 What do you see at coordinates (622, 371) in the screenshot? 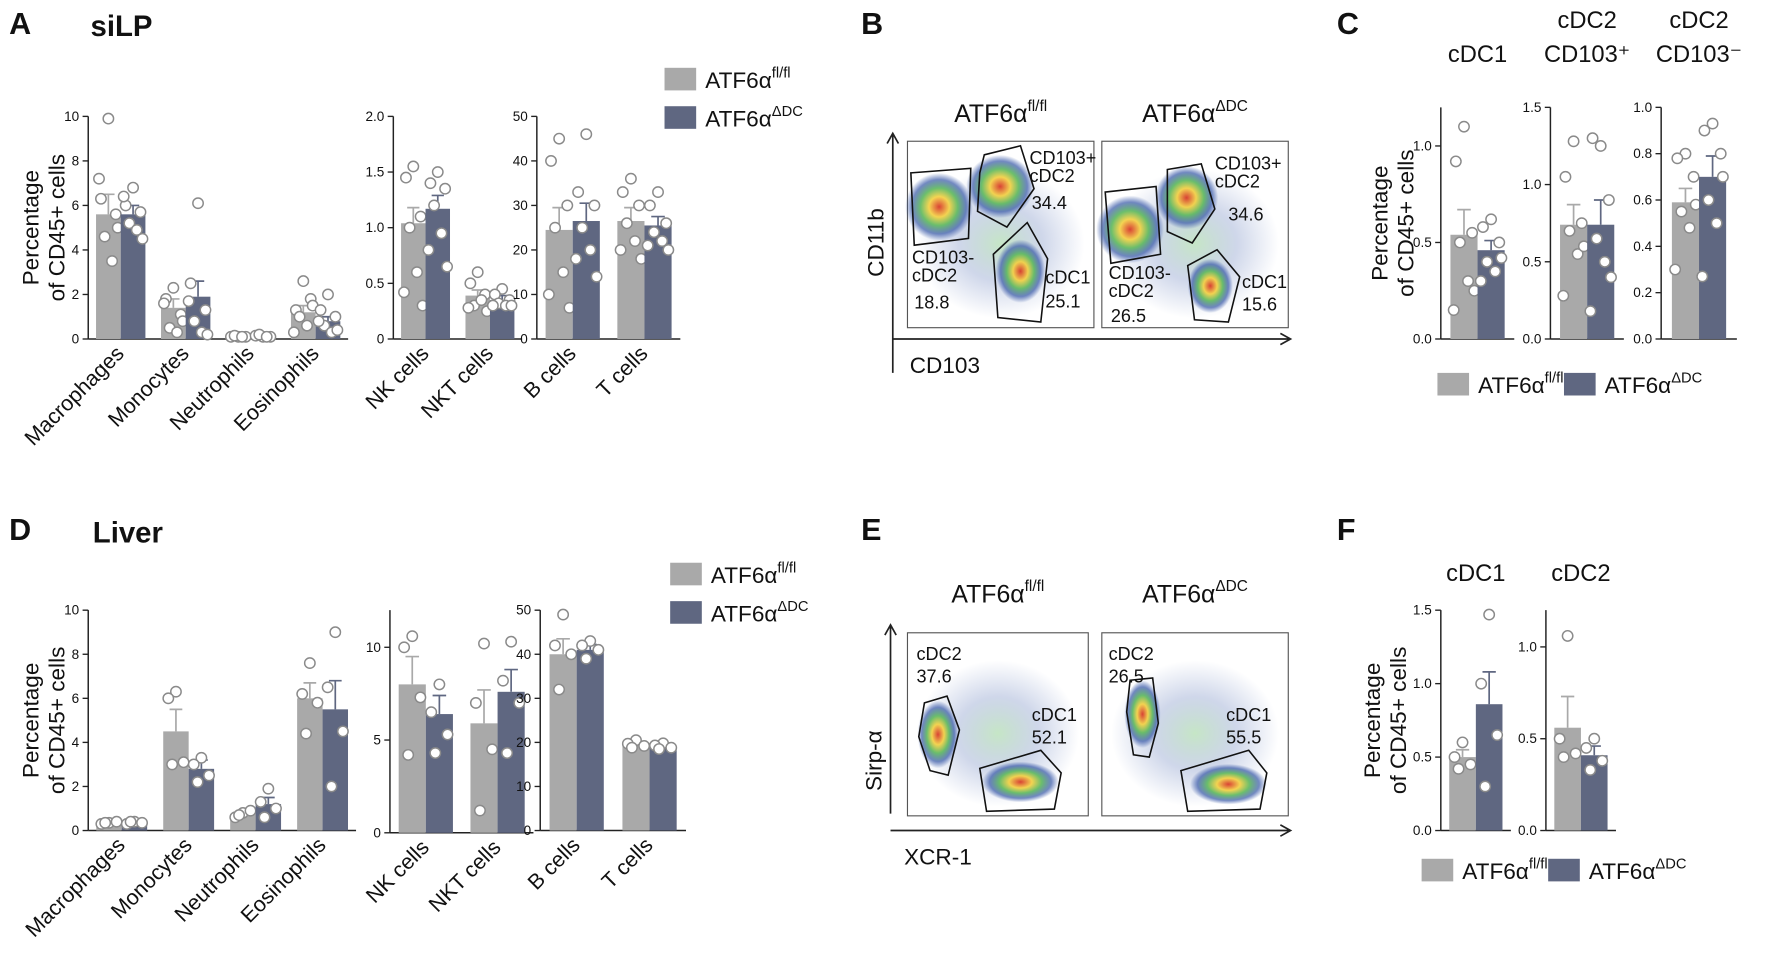
I see `x-tick-label: T cells` at bounding box center [622, 371].